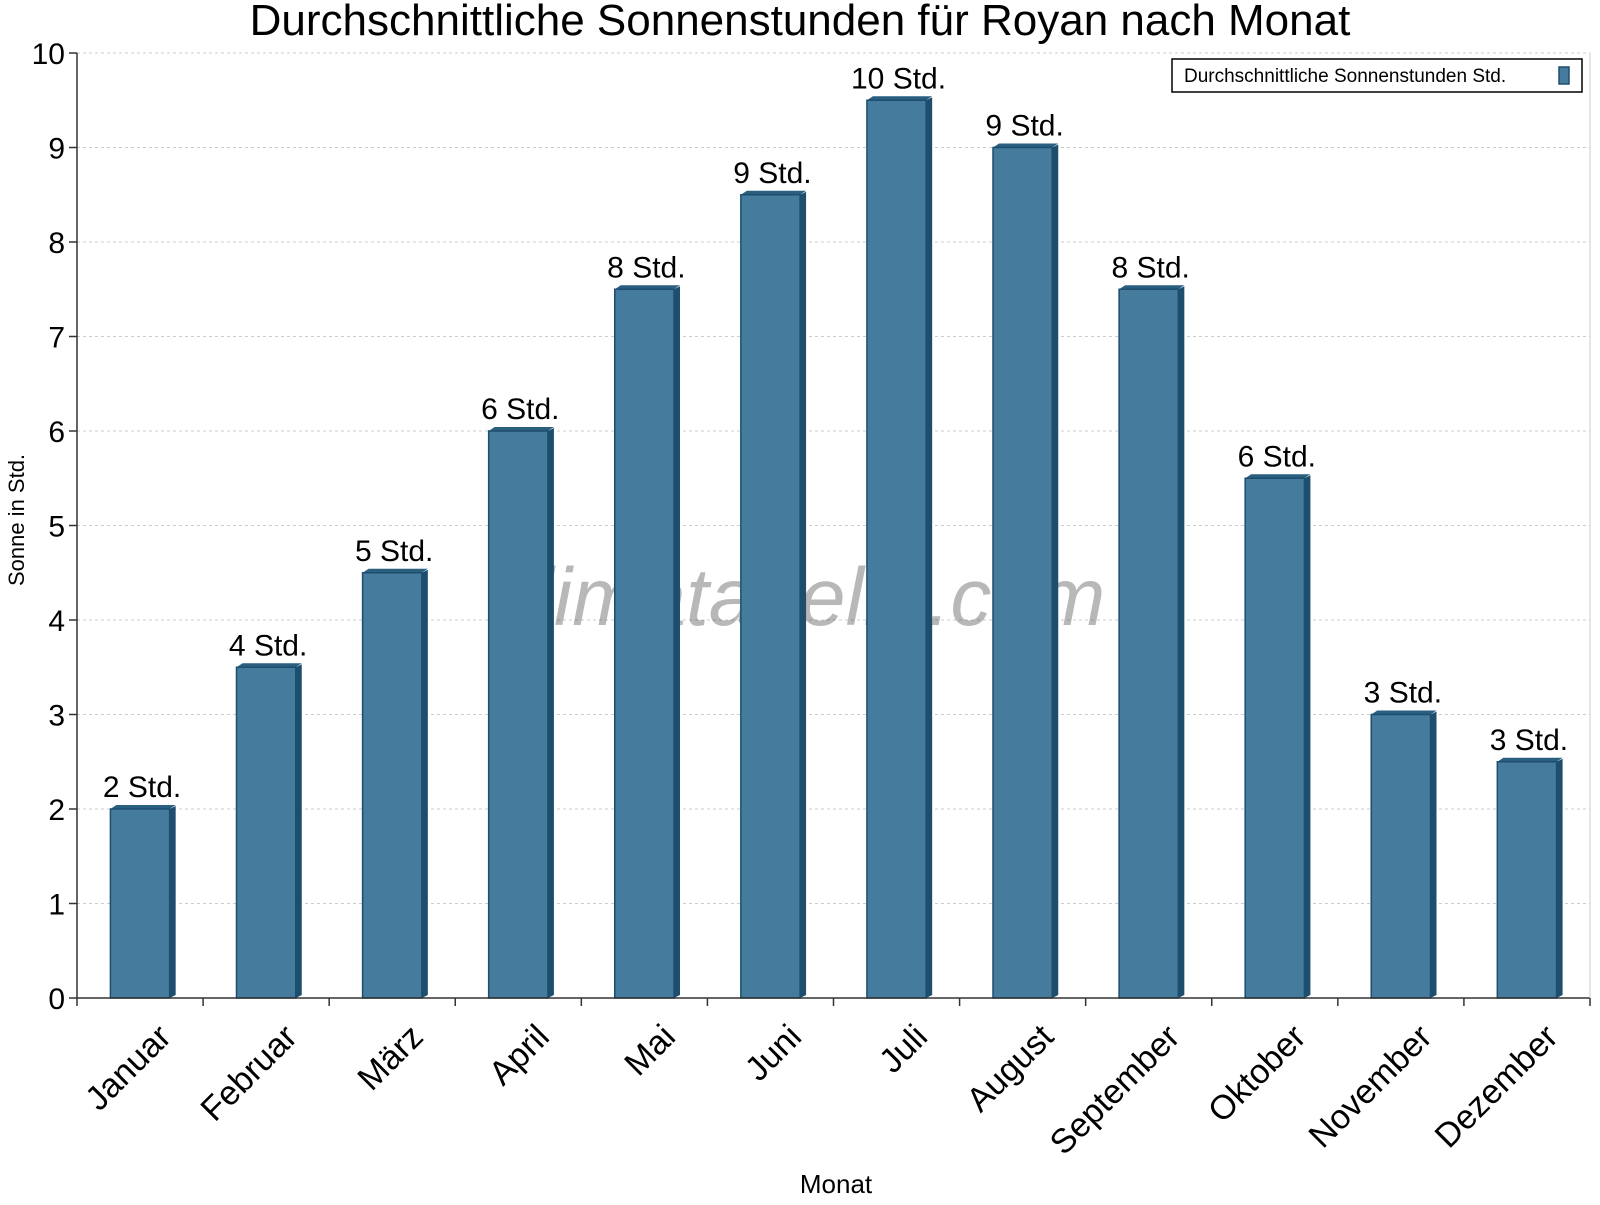 The image size is (1600, 1205). Describe the element at coordinates (903, 1049) in the screenshot. I see `x-tick-label: Juli` at that location.